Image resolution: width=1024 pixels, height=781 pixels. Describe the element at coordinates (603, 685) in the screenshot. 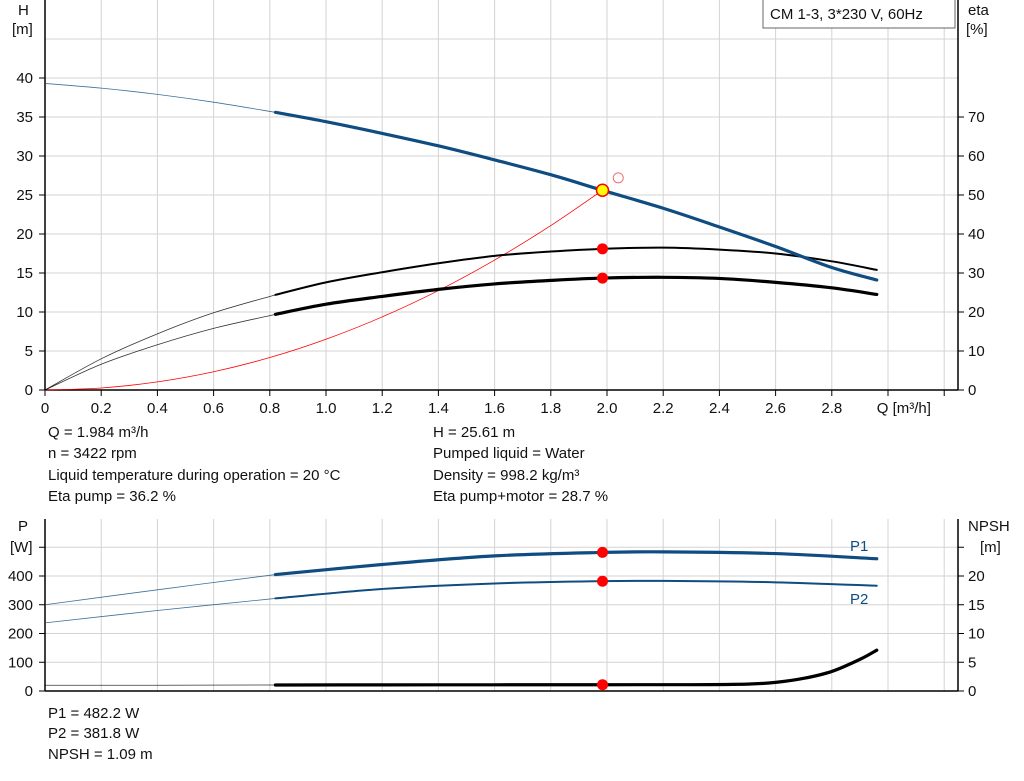

I see `marker-npsh` at that location.